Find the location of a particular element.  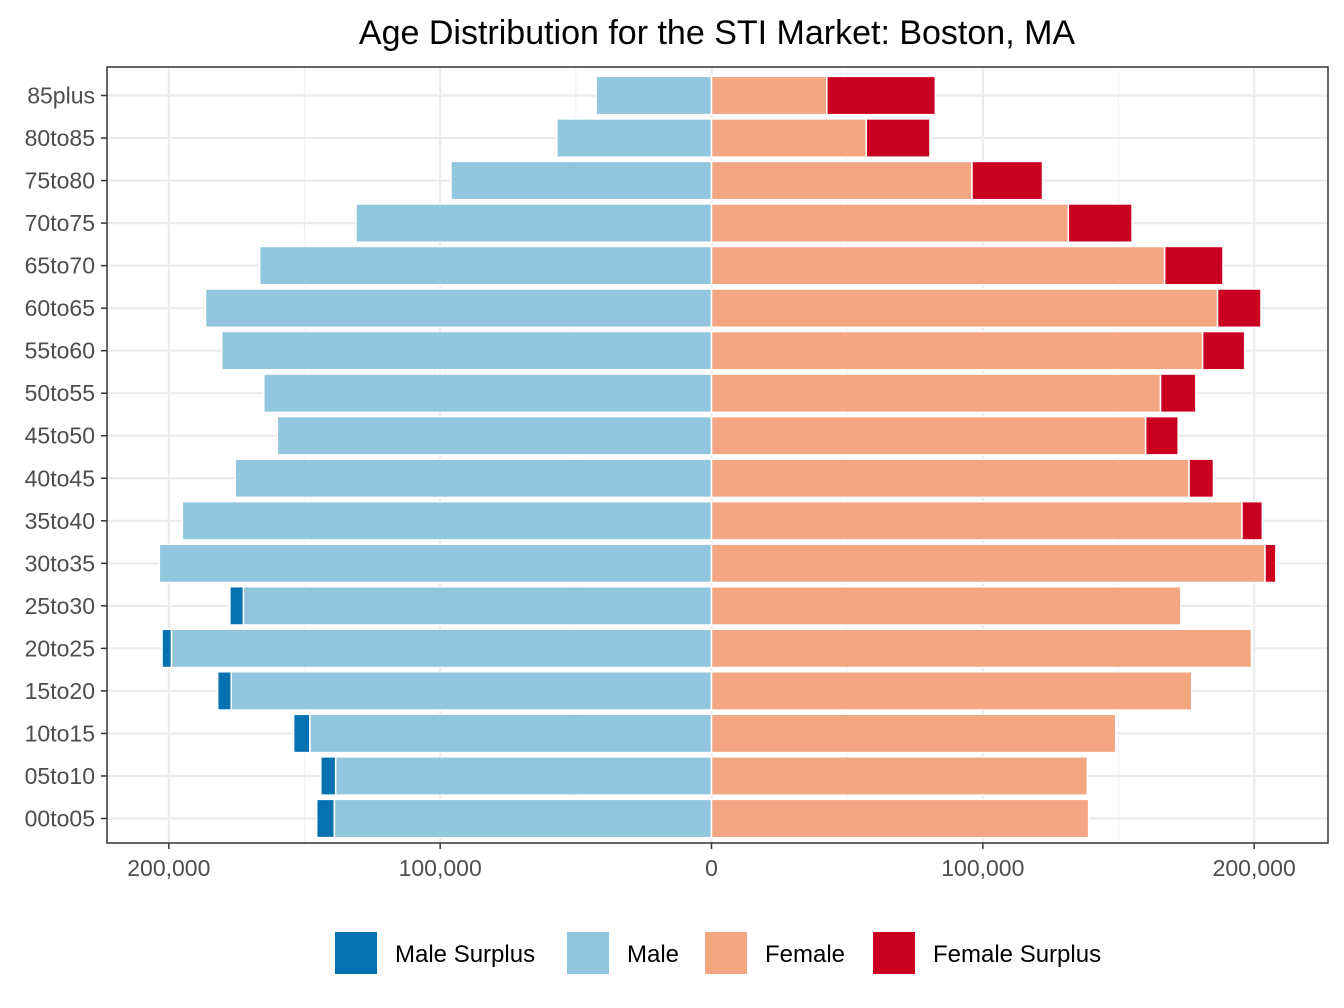

bar-male-65to70 is located at coordinates (485, 265).